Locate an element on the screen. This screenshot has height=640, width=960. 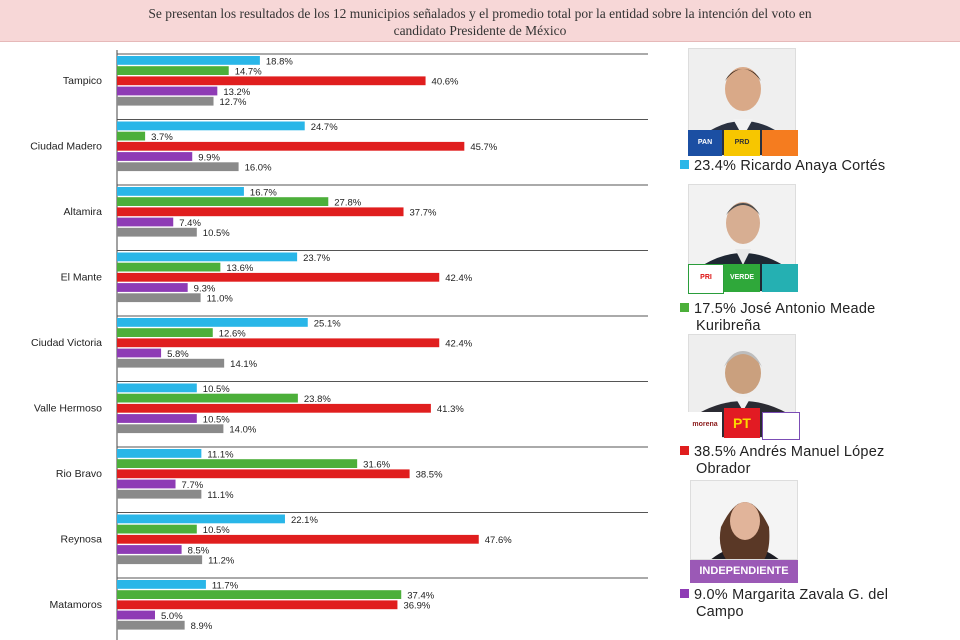
bar-value-label: 11.0% is located at coordinates (220, 299).